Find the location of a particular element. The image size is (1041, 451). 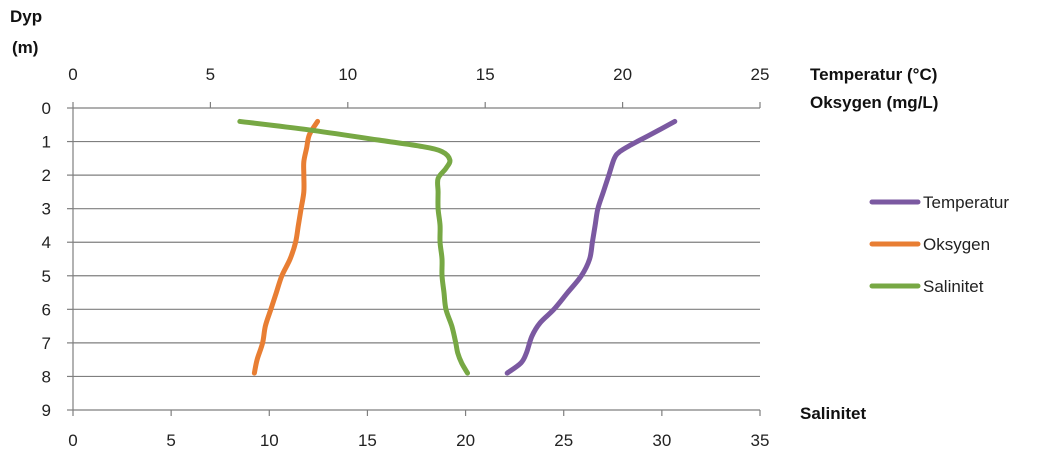

bottom-tick-label: 10 is located at coordinates (269, 440).